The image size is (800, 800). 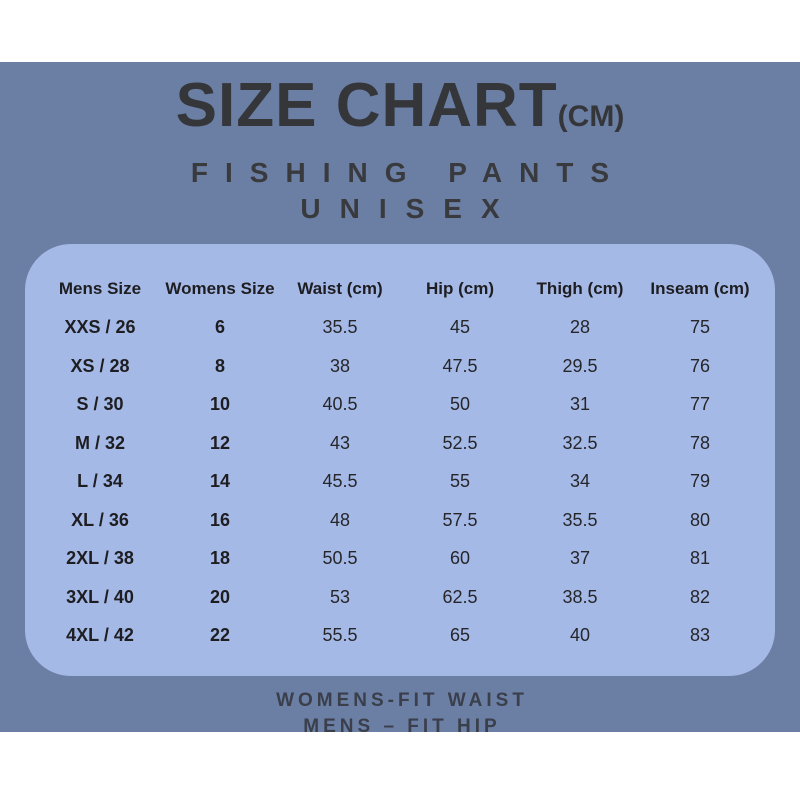 I want to click on size-cell: XS / 28, so click(x=100, y=365).